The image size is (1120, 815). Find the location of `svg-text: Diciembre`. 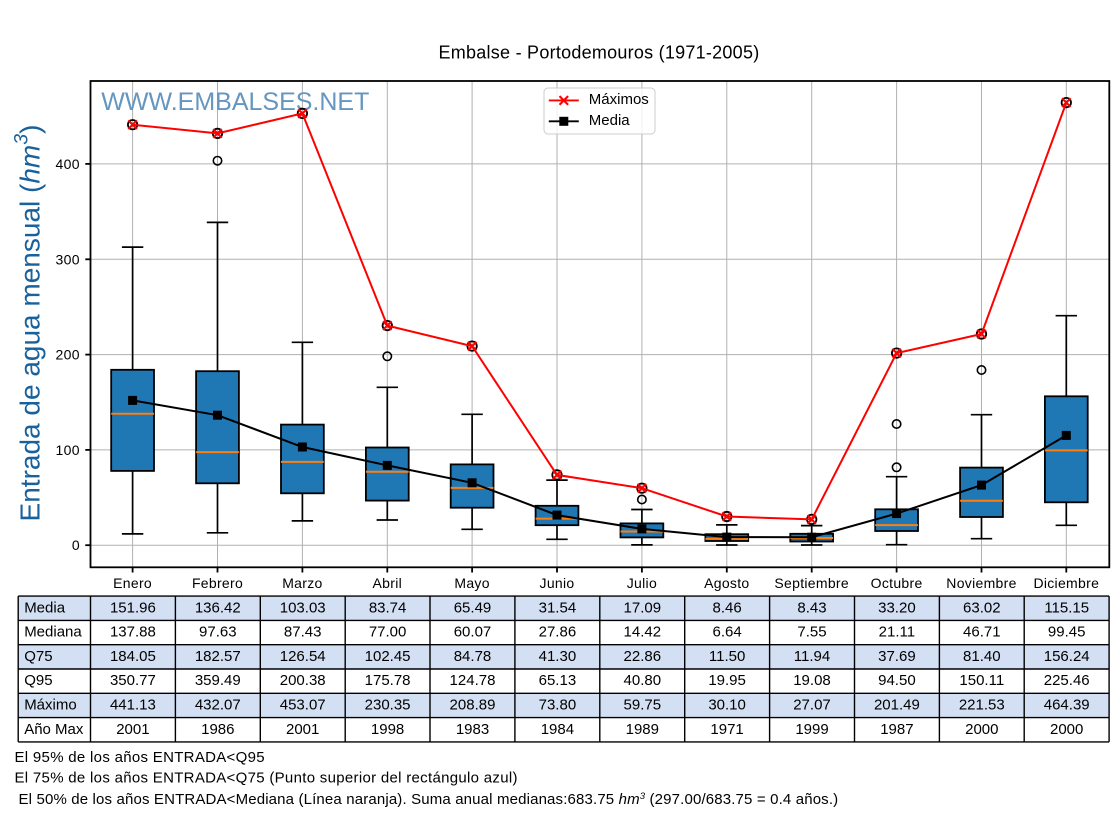

svg-text: Diciembre is located at coordinates (1066, 583).